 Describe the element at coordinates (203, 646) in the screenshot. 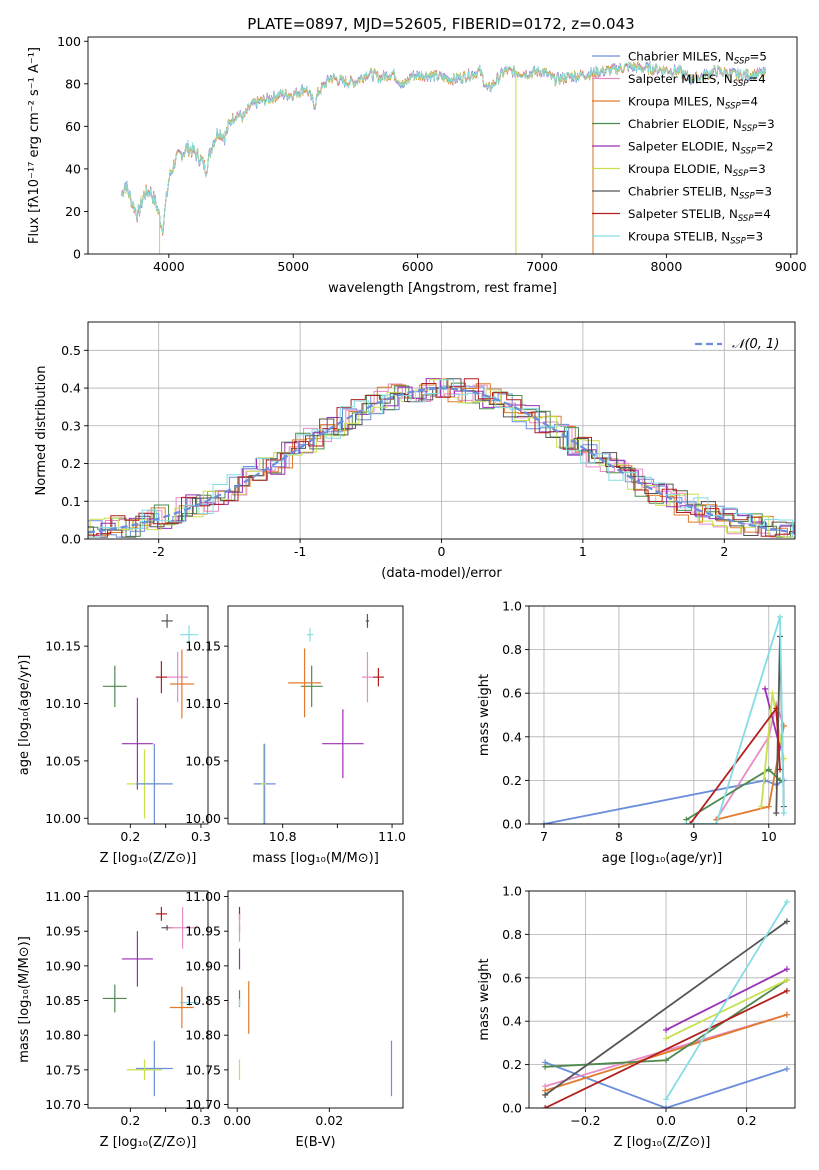

I see `tick-label-y: 10.15` at that location.